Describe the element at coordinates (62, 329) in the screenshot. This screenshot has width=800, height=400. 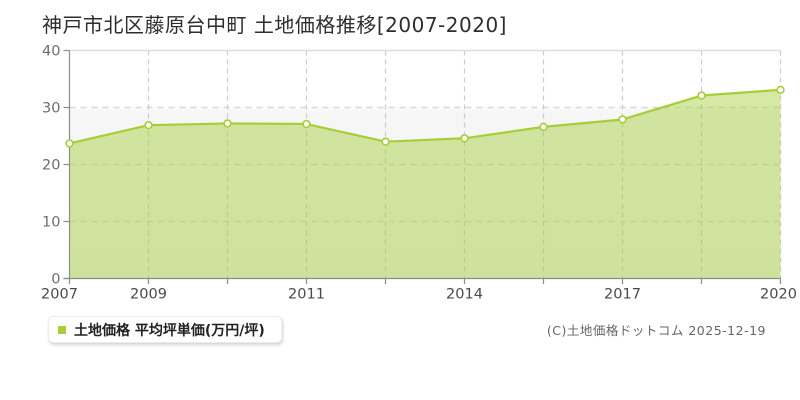
I see `legend-series-marker-icon` at that location.